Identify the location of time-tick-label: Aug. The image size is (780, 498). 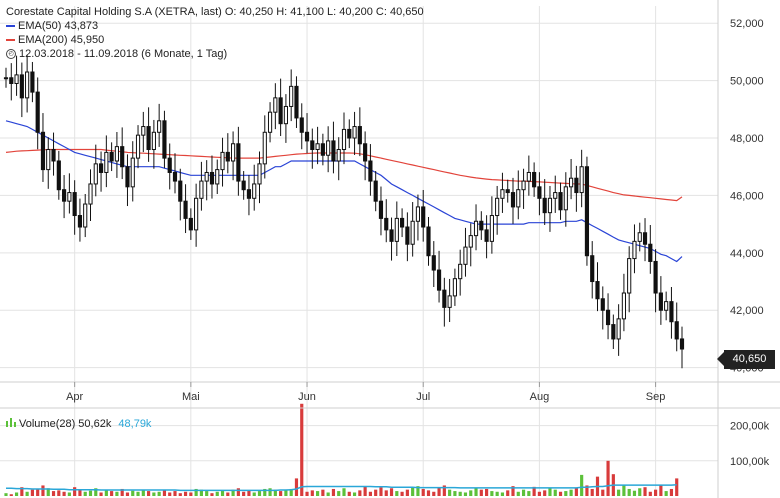
(540, 397).